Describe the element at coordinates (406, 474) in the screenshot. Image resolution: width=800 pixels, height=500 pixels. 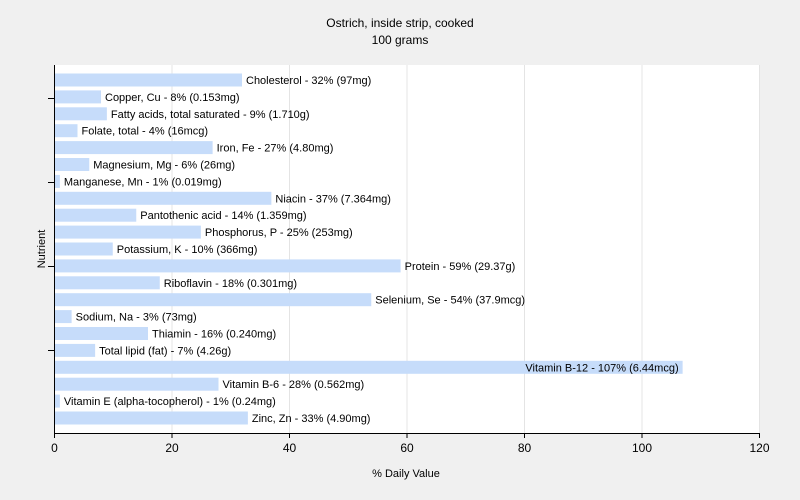
I see `x-axis-title: % Daily Value` at that location.